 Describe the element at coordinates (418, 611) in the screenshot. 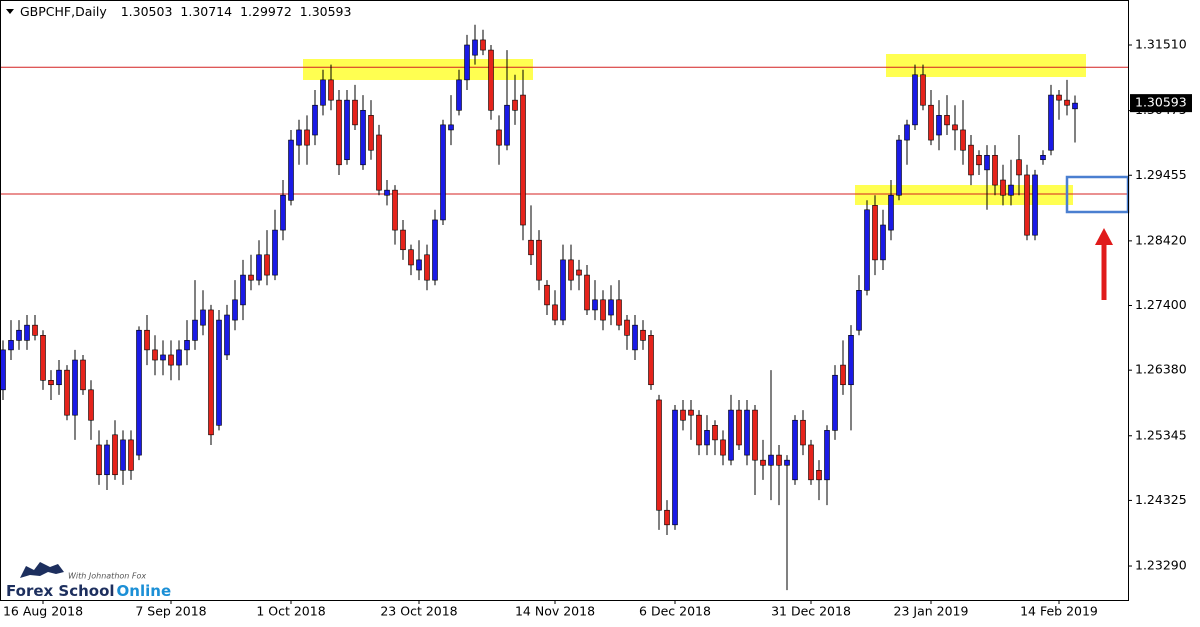

I see `x-tick-label: 23 Oct 2018` at that location.